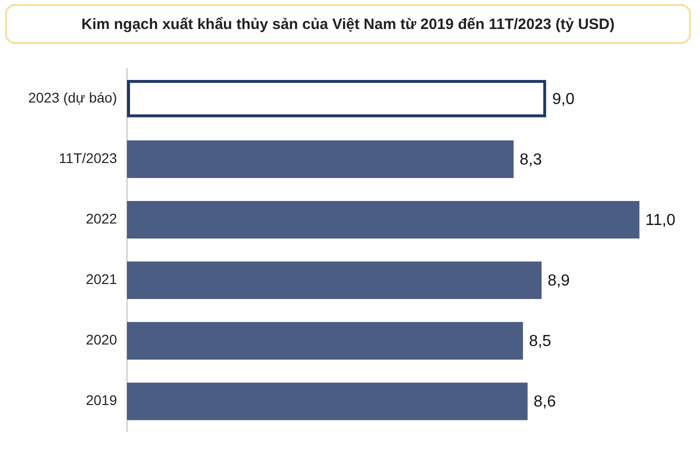 The width and height of the screenshot is (700, 454). What do you see at coordinates (348, 24) in the screenshot?
I see `chart-title: Kim ngạch xuất khẩu thủy sản của Việt Nam từ 2019 đến 11T/2023 (tỷ USD)` at bounding box center [348, 24].